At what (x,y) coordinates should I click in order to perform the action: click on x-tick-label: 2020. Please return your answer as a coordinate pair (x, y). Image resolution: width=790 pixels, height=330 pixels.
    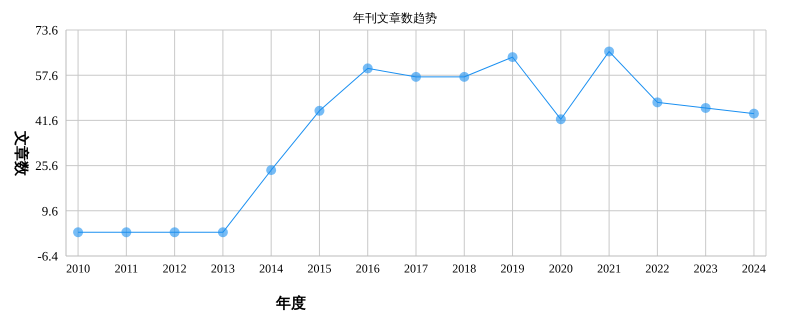
    Looking at the image, I should click on (560, 269).